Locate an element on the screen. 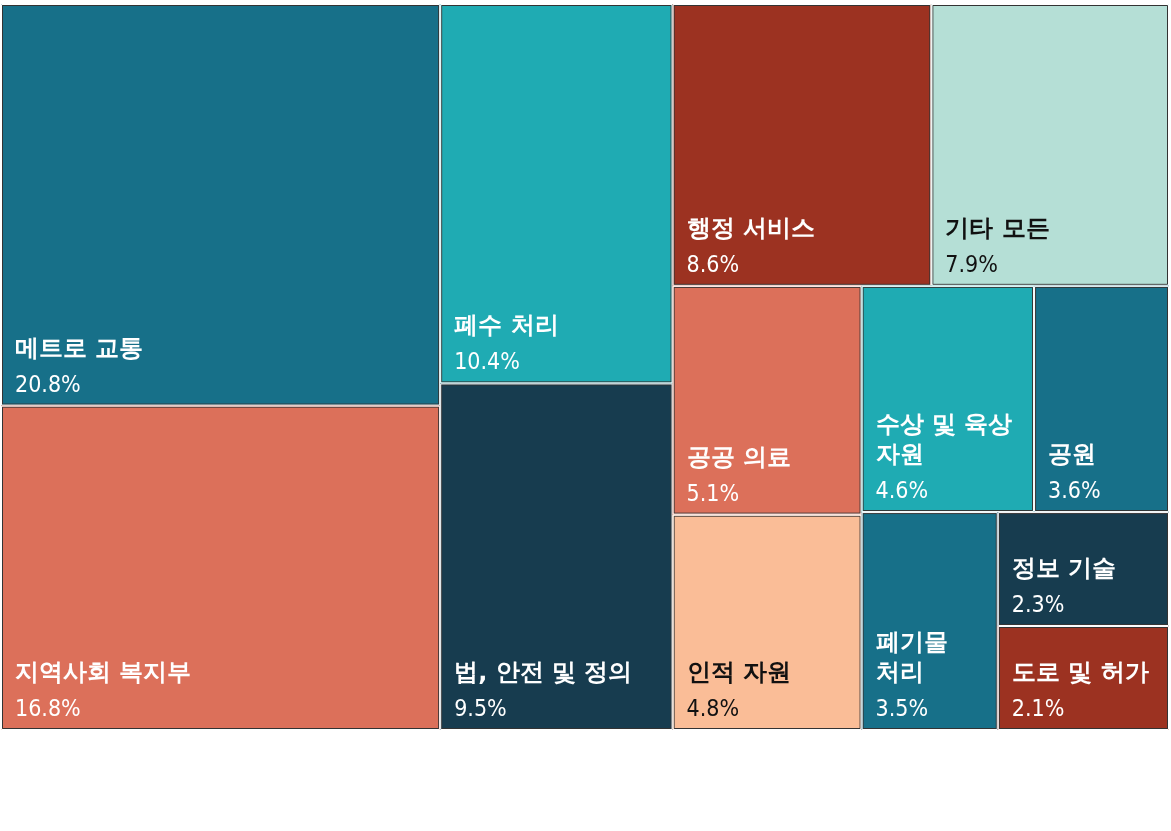  category-label: 정보 기술 is located at coordinates (1064, 567).